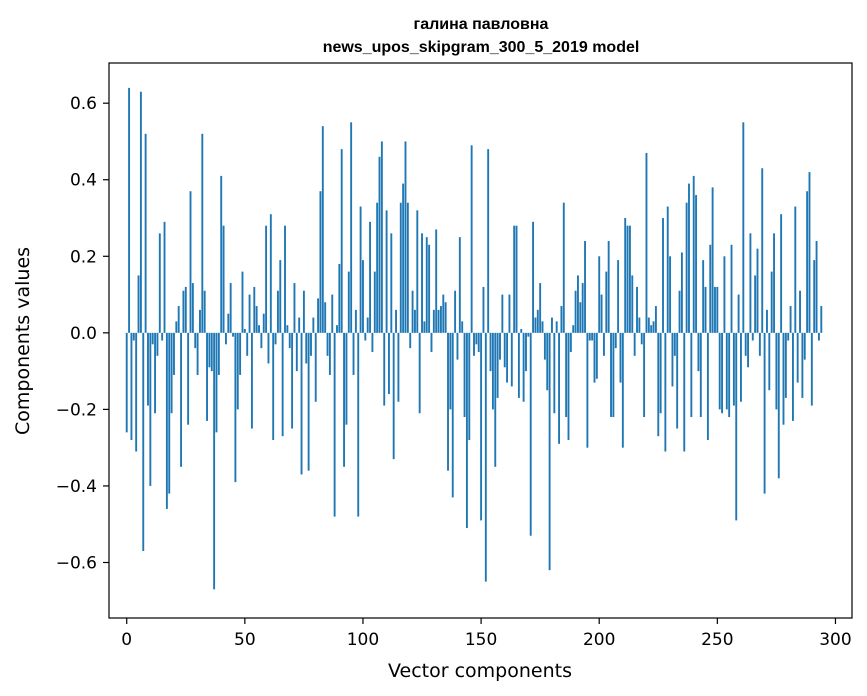  Describe the element at coordinates (481, 640) in the screenshot. I see `x-tick-label: 150` at that location.